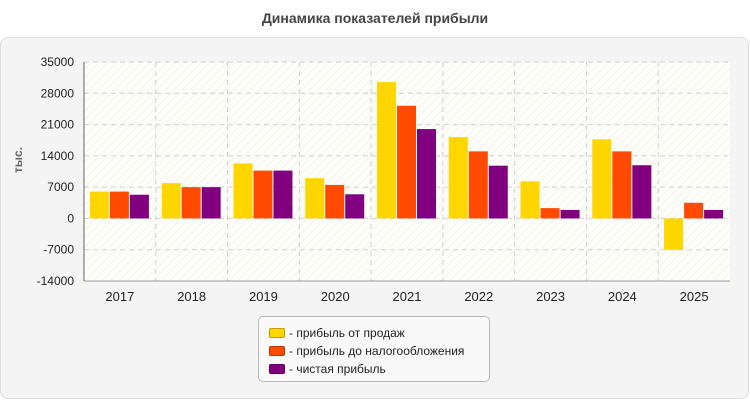 This screenshot has width=750, height=400. Describe the element at coordinates (56, 281) in the screenshot. I see `y-tick-label: -14000` at that location.